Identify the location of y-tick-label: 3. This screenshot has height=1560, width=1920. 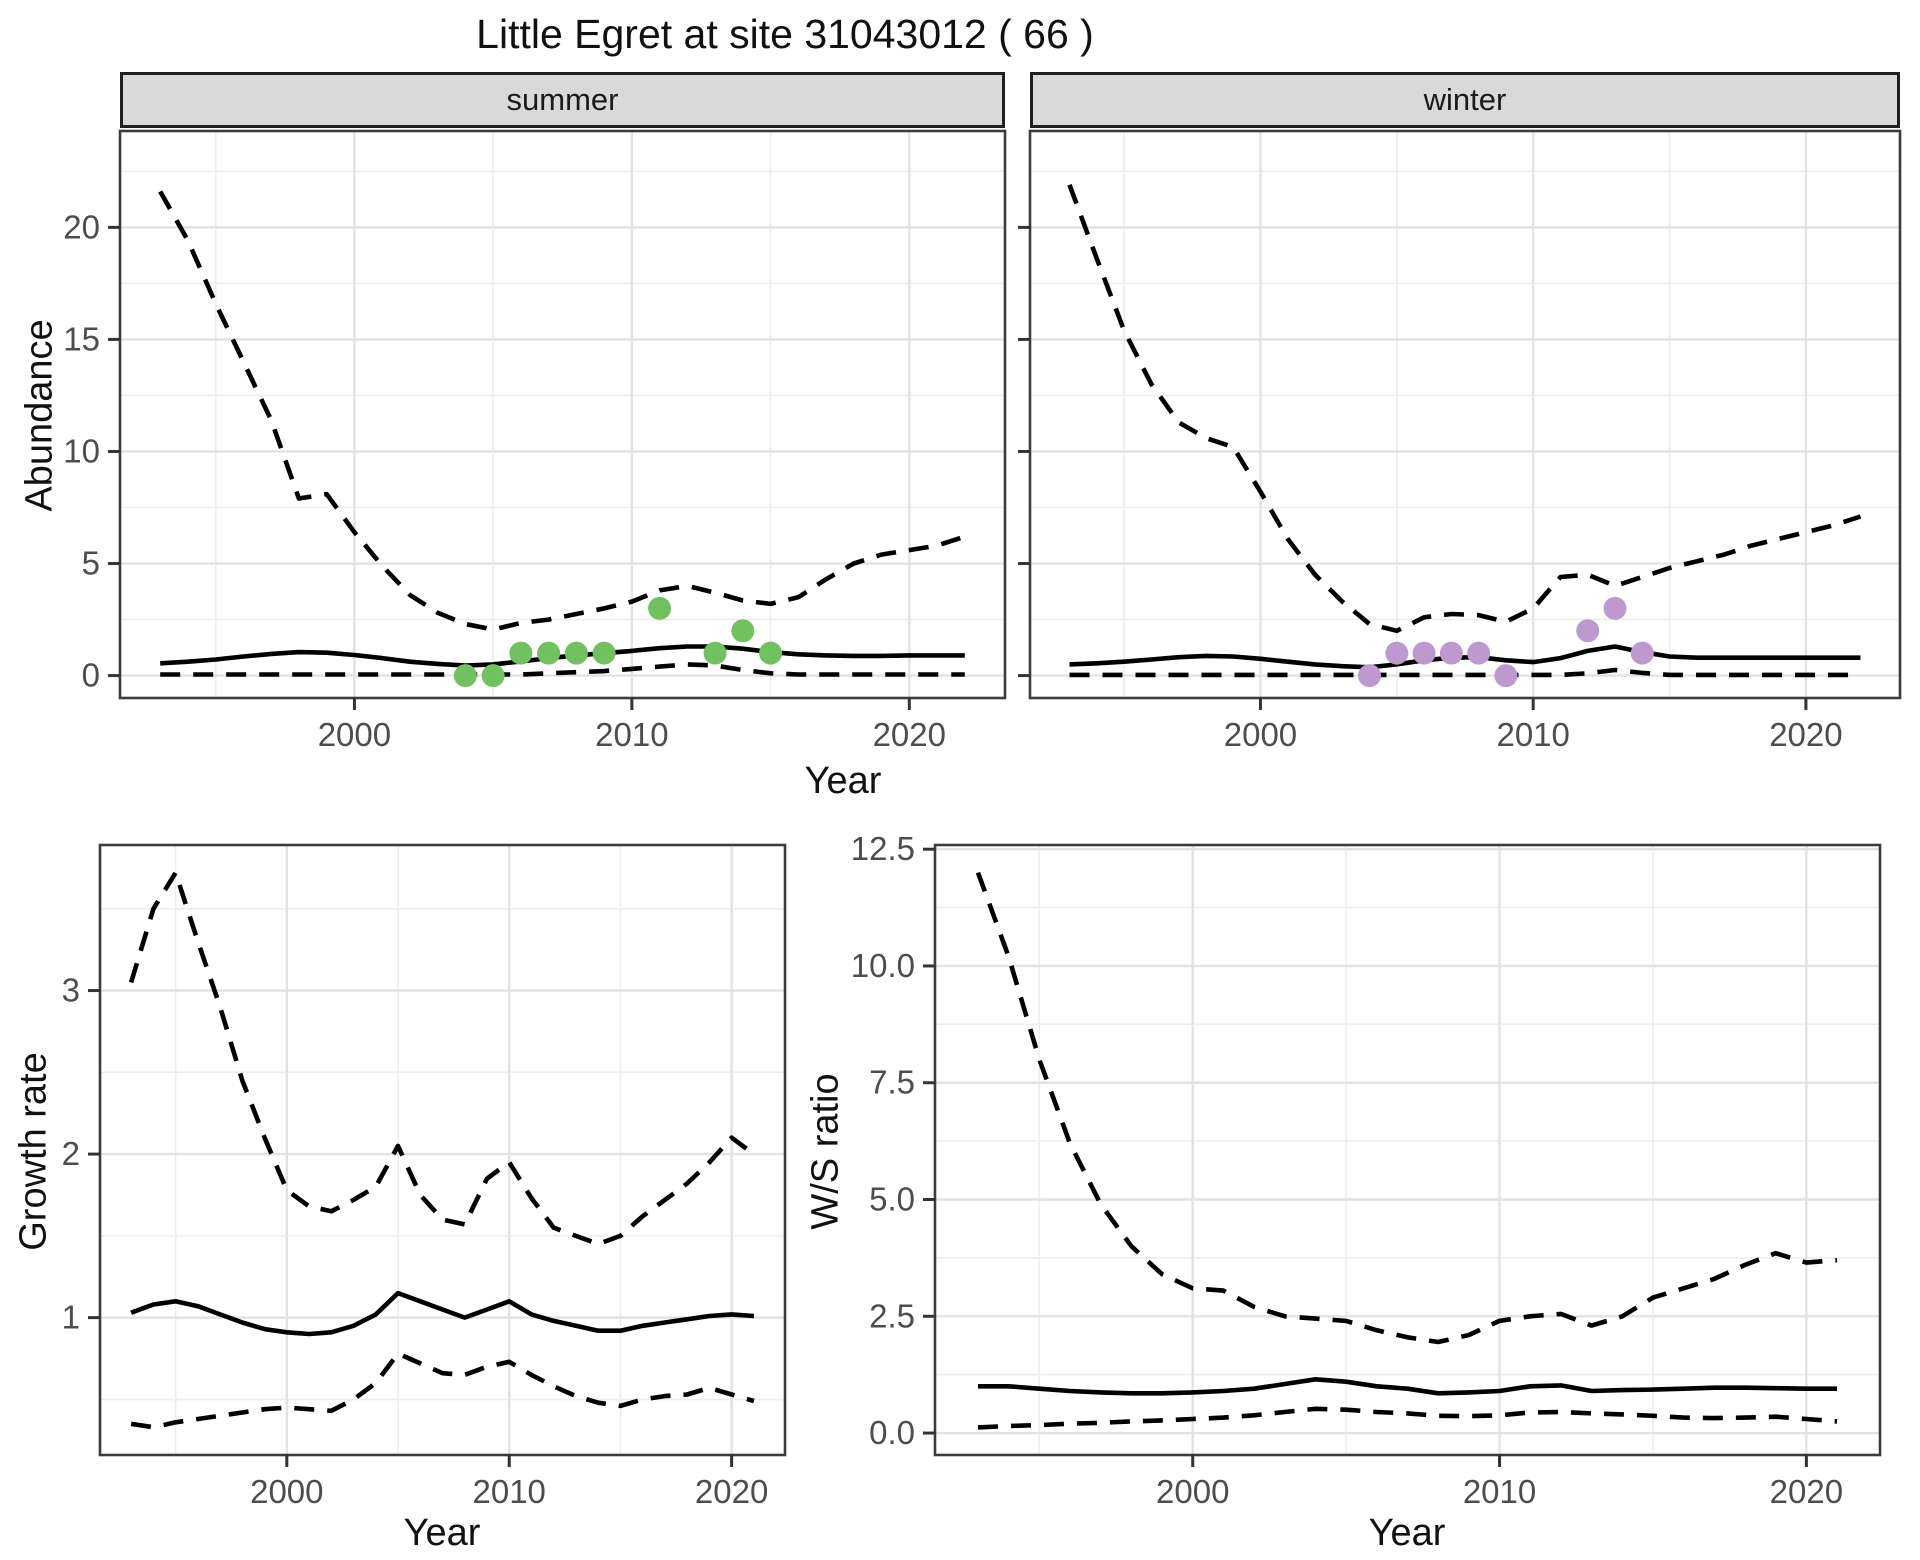
(71, 990).